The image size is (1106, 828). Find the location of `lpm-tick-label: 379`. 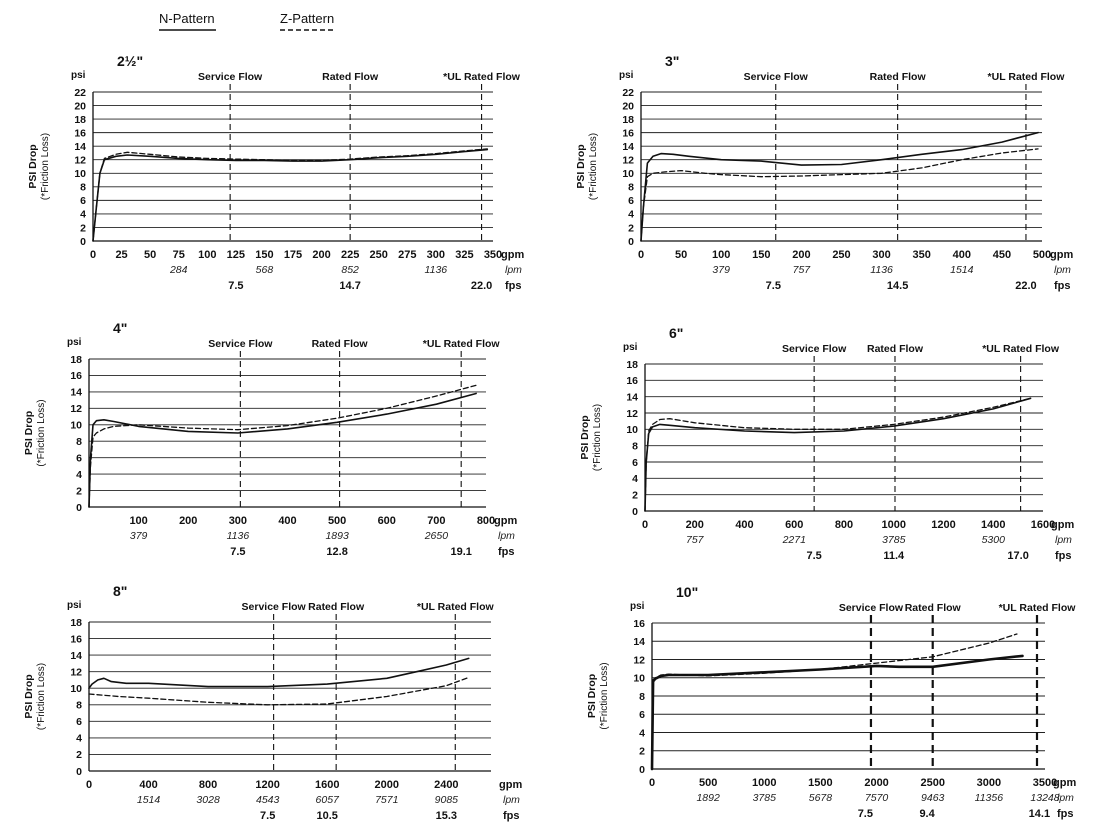

lpm-tick-label: 379 is located at coordinates (139, 536).